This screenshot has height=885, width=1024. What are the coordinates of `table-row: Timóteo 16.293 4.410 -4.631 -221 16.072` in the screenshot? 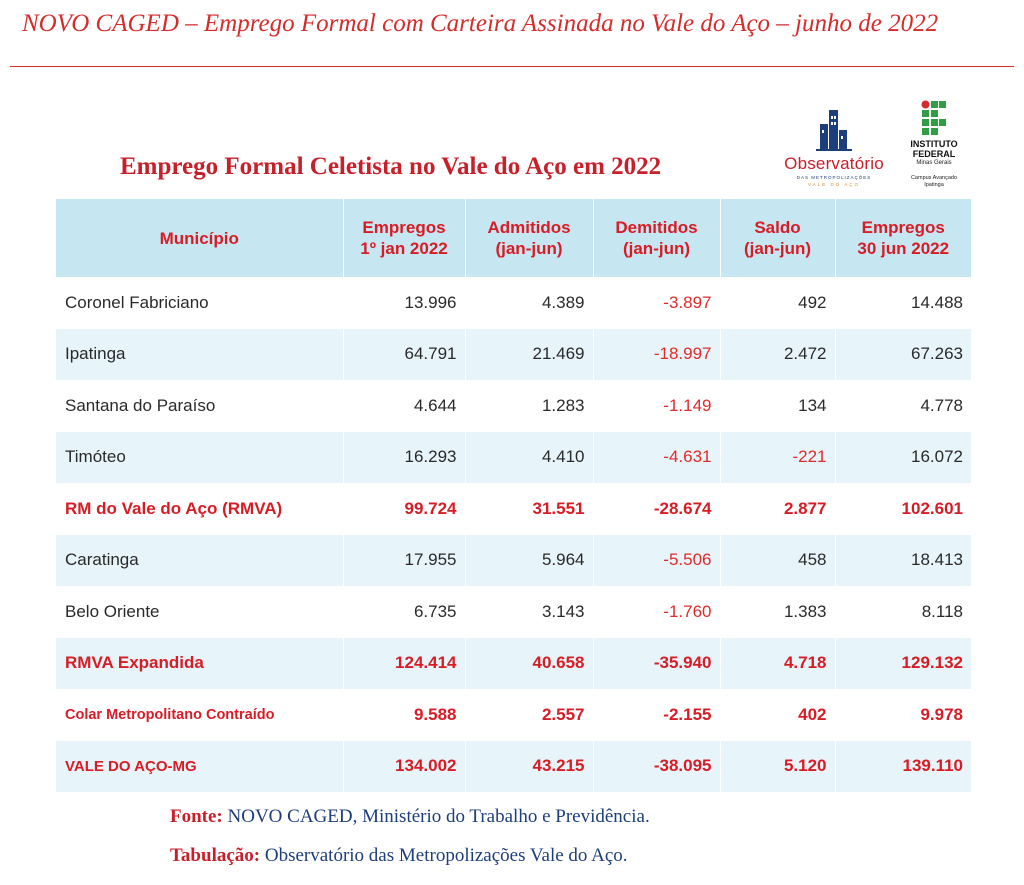 It's located at (513, 457).